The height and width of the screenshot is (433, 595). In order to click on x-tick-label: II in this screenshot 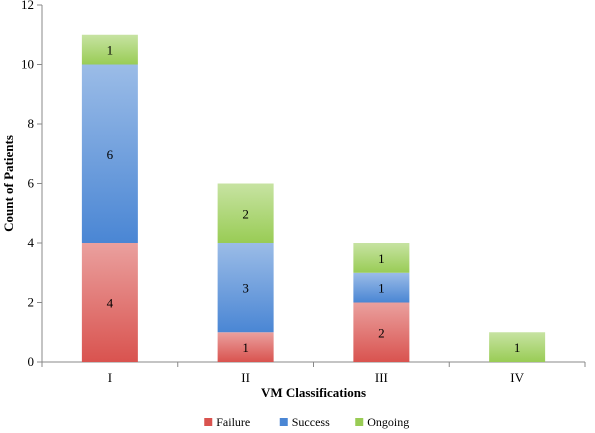, I will do `click(245, 377)`.